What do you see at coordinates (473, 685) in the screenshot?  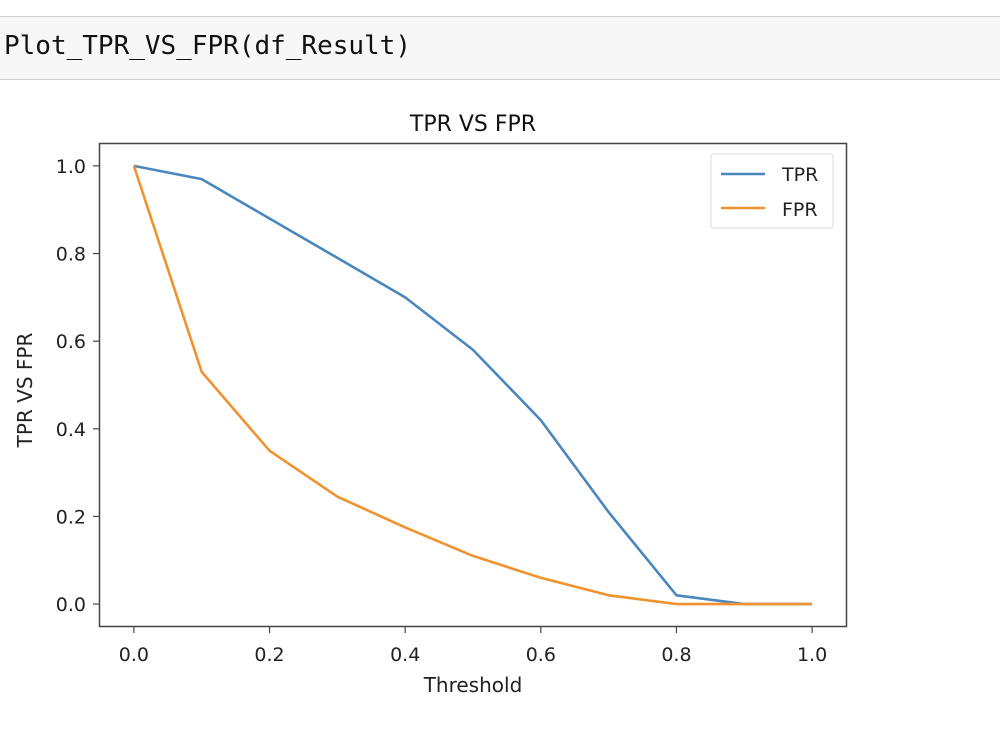 I see `x-axis-label: Threshold` at bounding box center [473, 685].